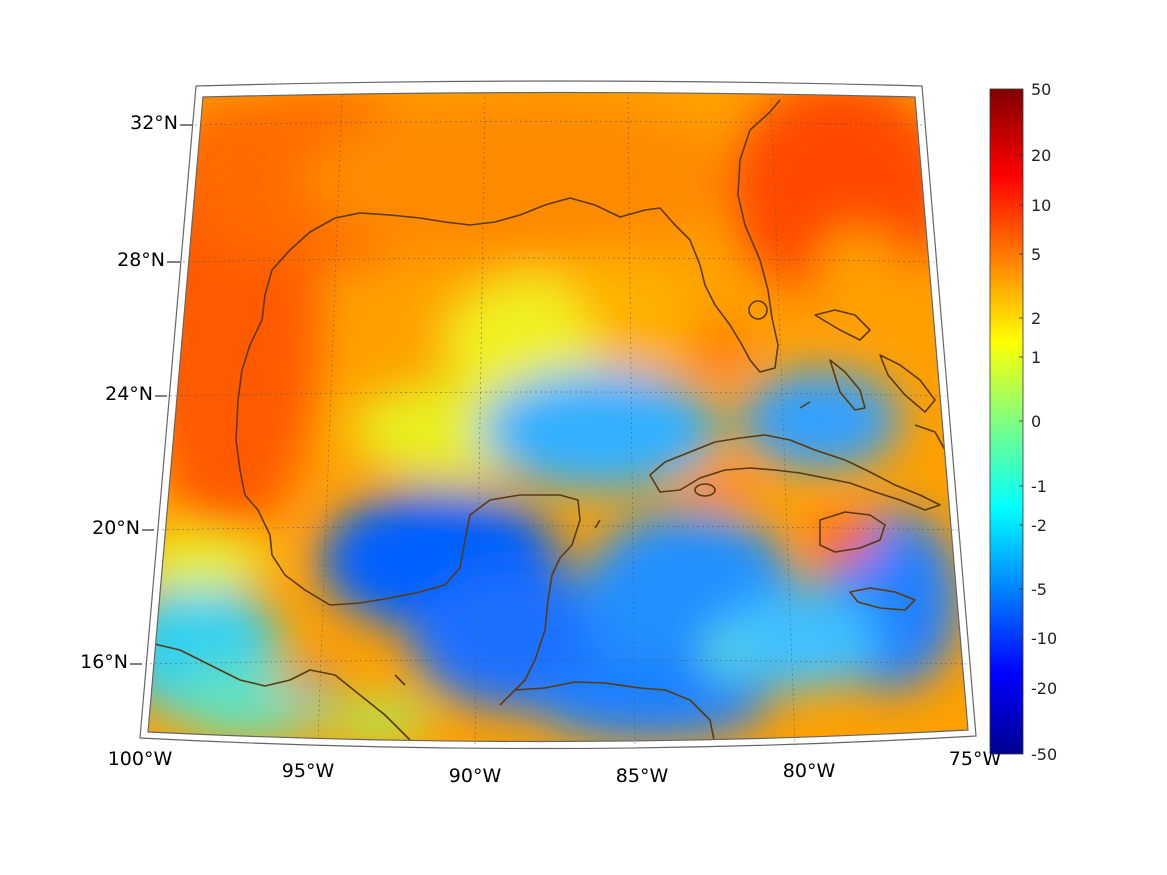 This screenshot has height=875, width=1167. Describe the element at coordinates (140, 759) in the screenshot. I see `lon-label-100w: 100°W` at that location.